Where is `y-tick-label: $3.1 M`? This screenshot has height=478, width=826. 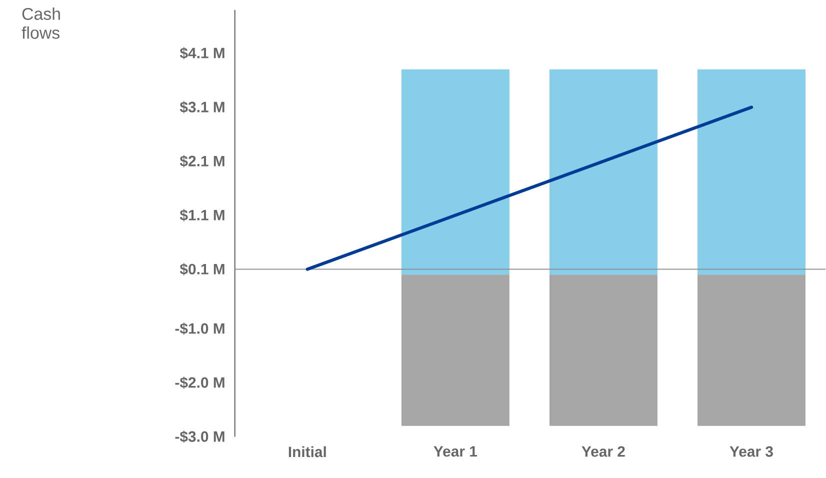 y-tick-label: $3.1 M is located at coordinates (202, 107).